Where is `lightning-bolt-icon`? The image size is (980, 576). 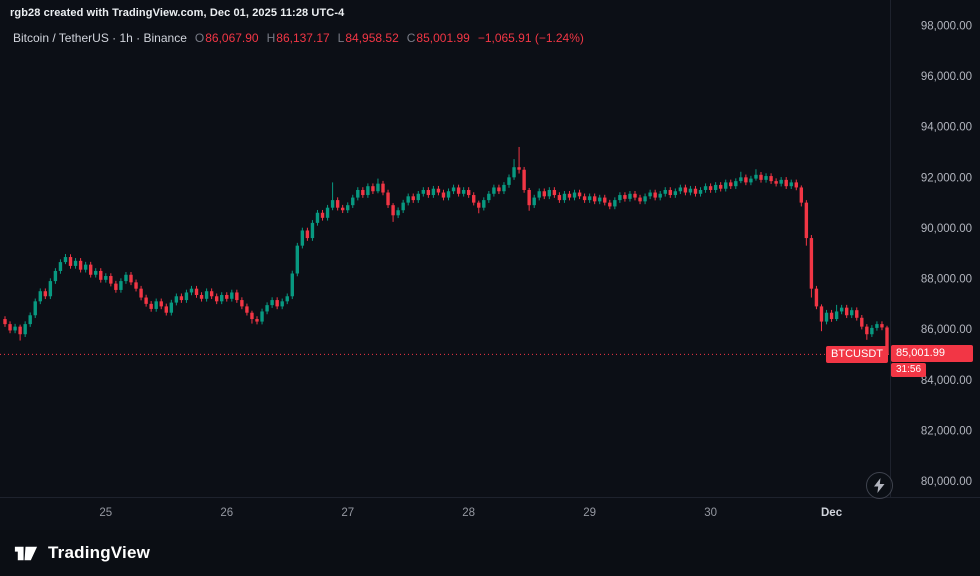 lightning-bolt-icon is located at coordinates (879, 485).